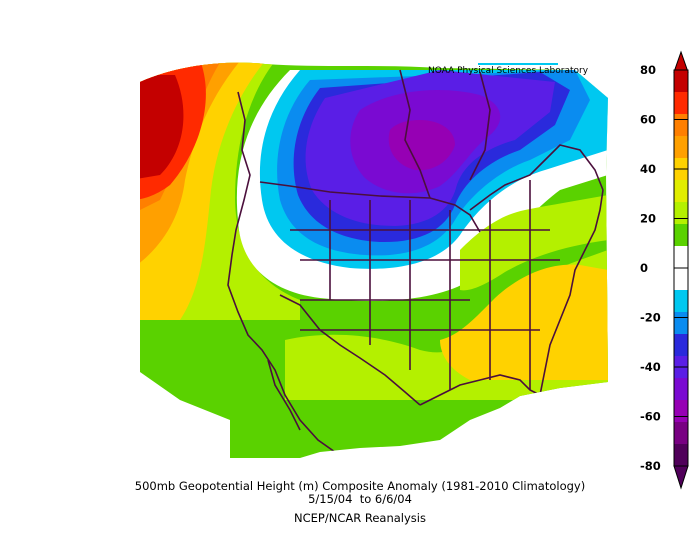  What do you see at coordinates (650, 417) in the screenshot?
I see `colorbar-tick-label: -60` at bounding box center [650, 417].